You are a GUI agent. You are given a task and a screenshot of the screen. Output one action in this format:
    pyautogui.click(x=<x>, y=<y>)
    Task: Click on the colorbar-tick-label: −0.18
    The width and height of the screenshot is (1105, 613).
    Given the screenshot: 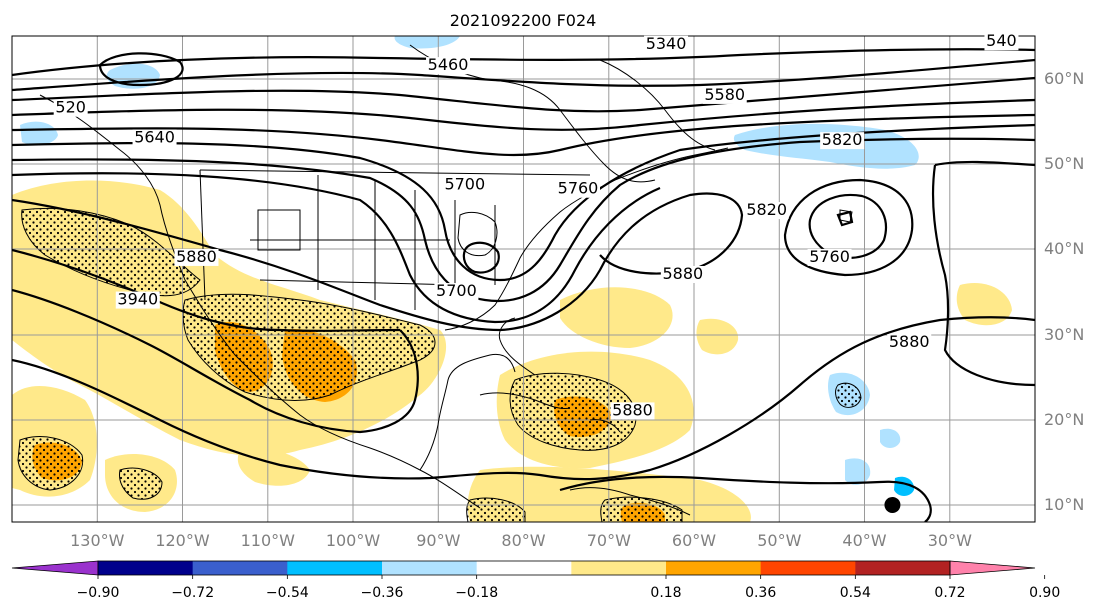 What is the action you would take?
    pyautogui.click(x=476, y=593)
    